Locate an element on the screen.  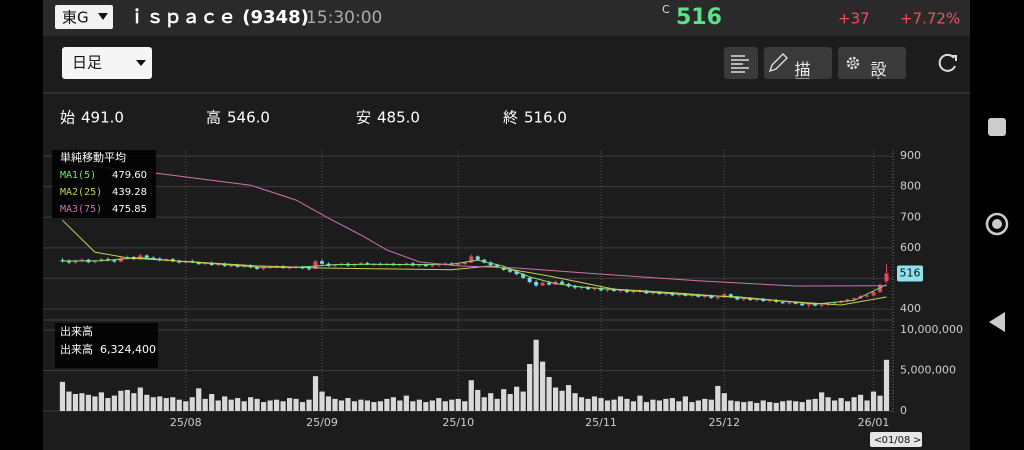
stock-name: ｉｓｐａｃｅ (9348) is located at coordinates (218, 17).